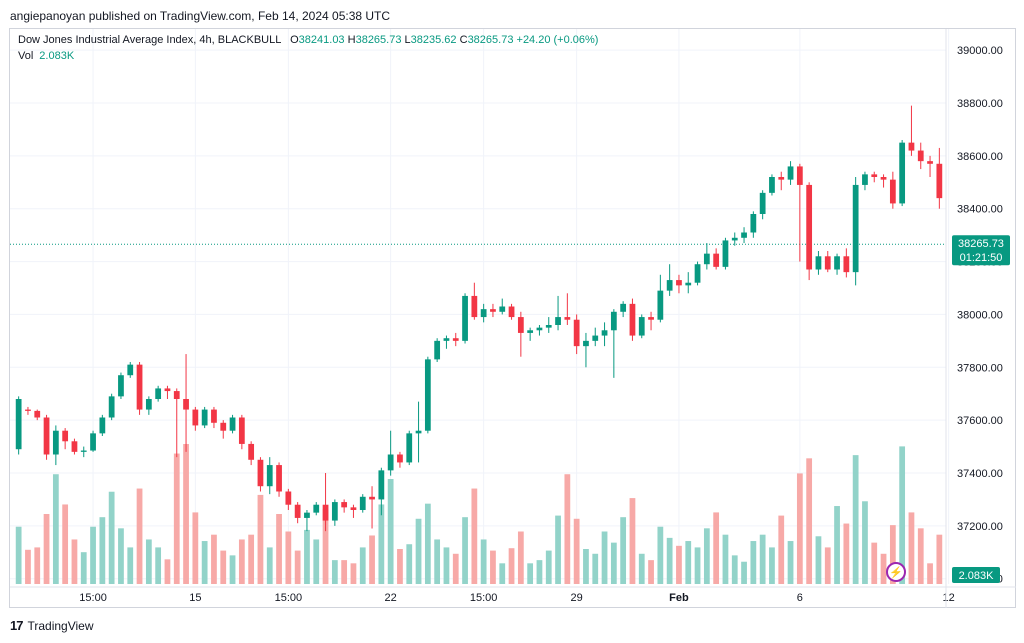  I want to click on y-tick-label: 38800.00, so click(980, 104).